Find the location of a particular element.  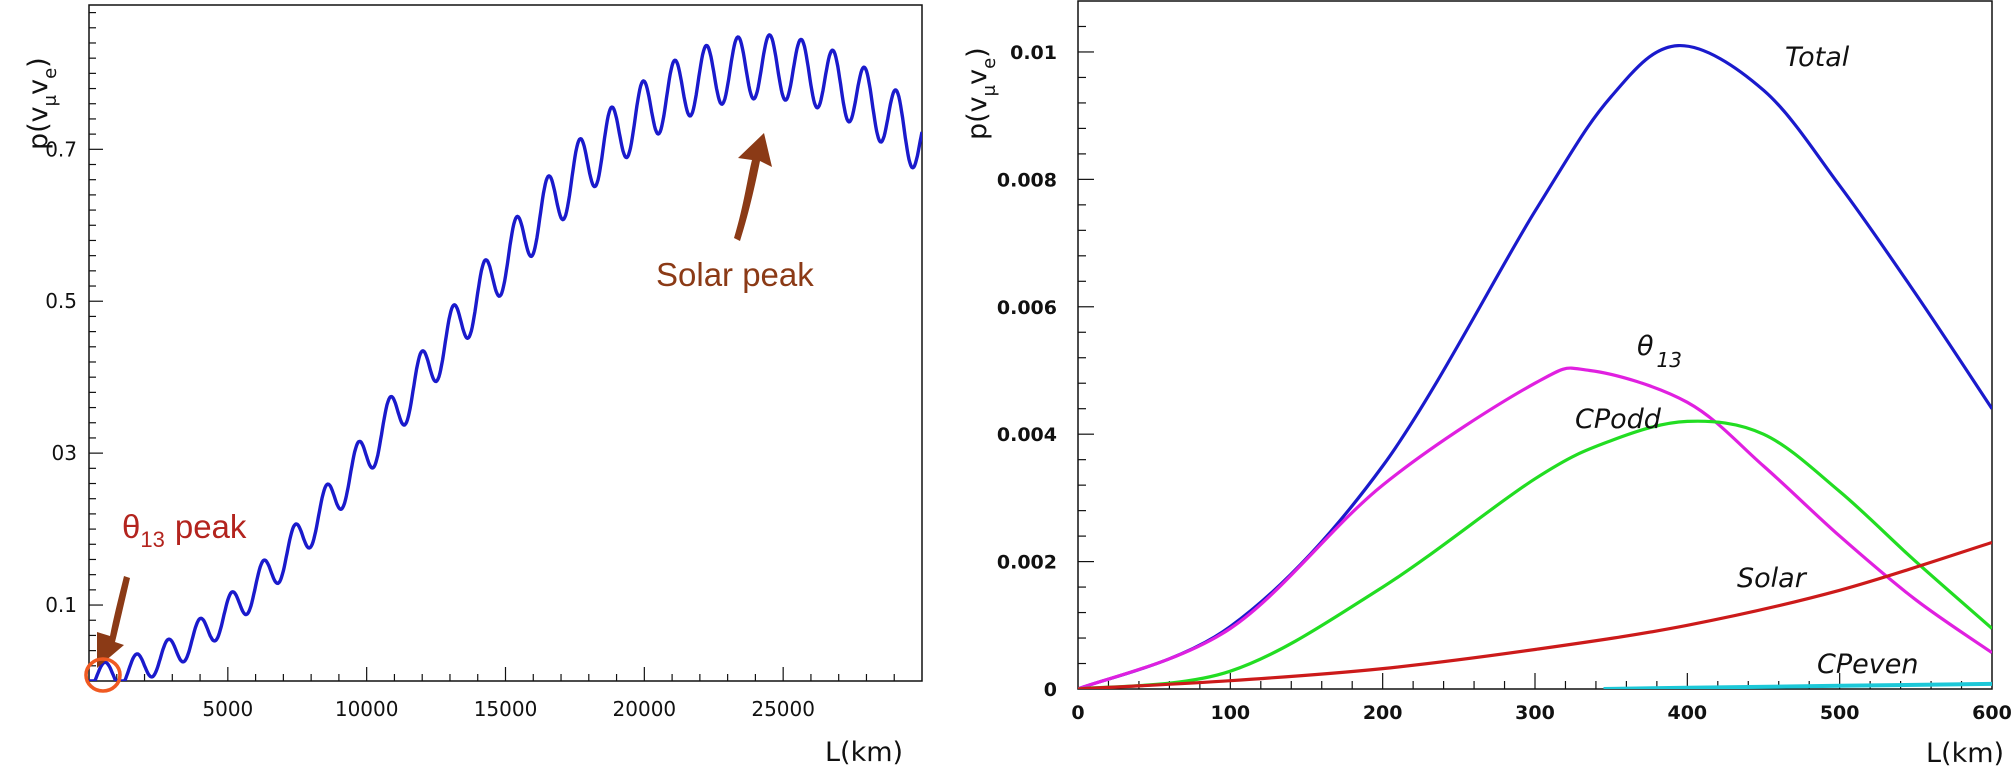

right-x-tick-label: 200 is located at coordinates (1383, 713).